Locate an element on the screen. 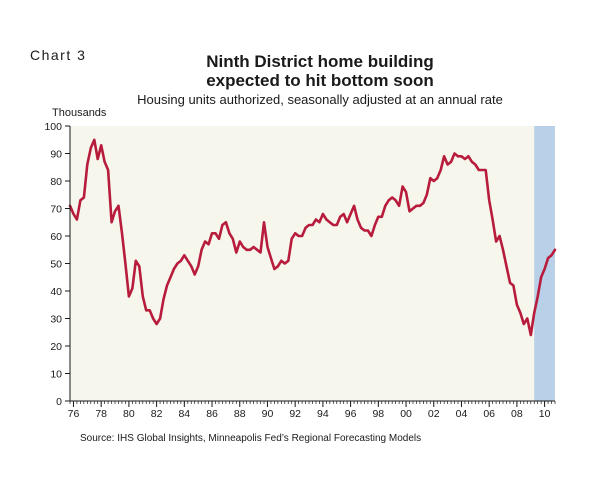 The height and width of the screenshot is (491, 600). x-tick-label: 04 is located at coordinates (462, 414).